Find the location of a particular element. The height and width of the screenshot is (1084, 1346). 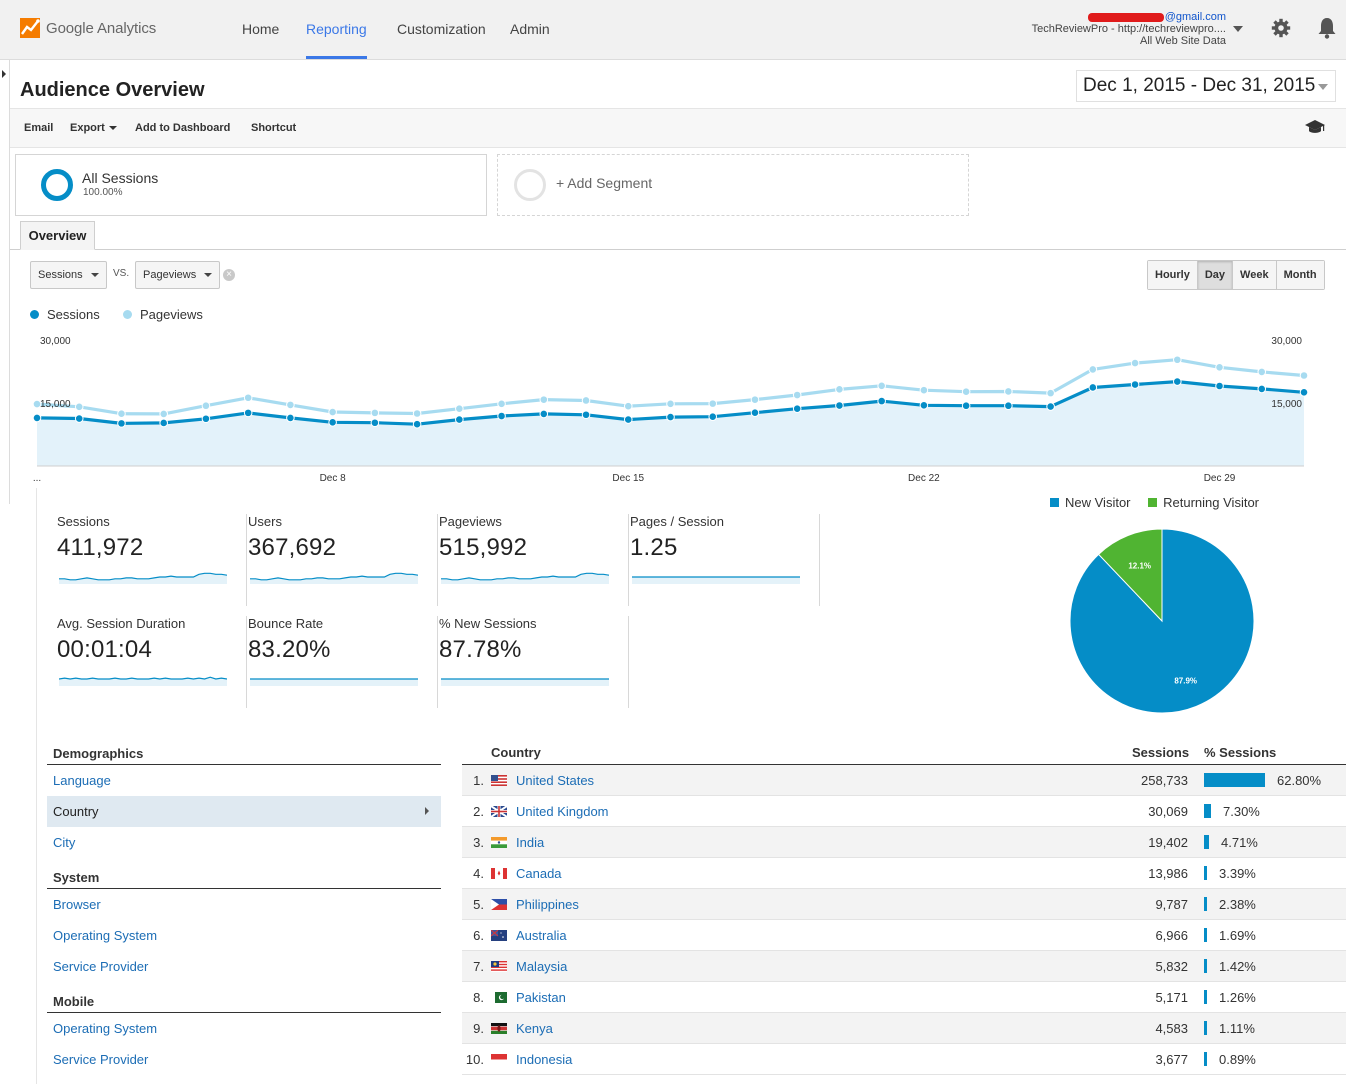

shortcut-button: Shortcut is located at coordinates (274, 128).